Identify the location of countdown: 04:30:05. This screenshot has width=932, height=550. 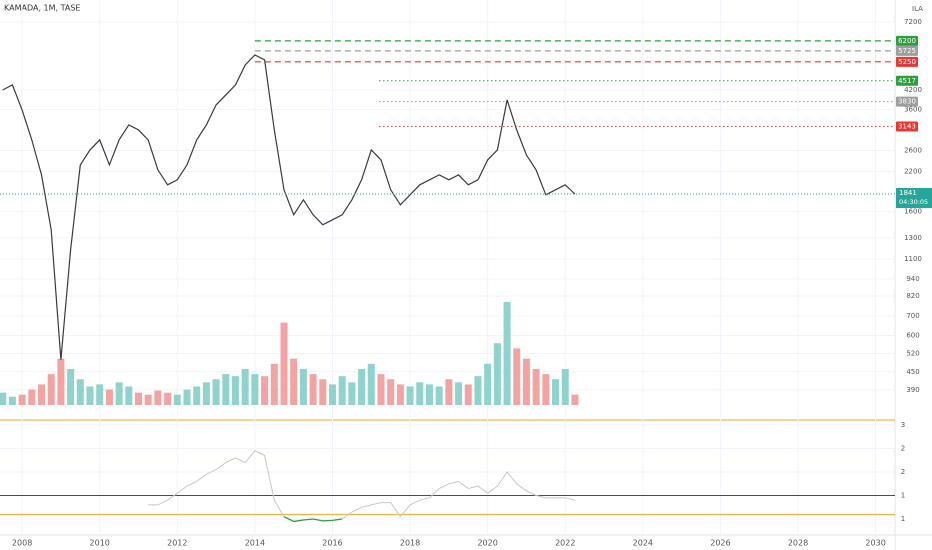
(913, 202).